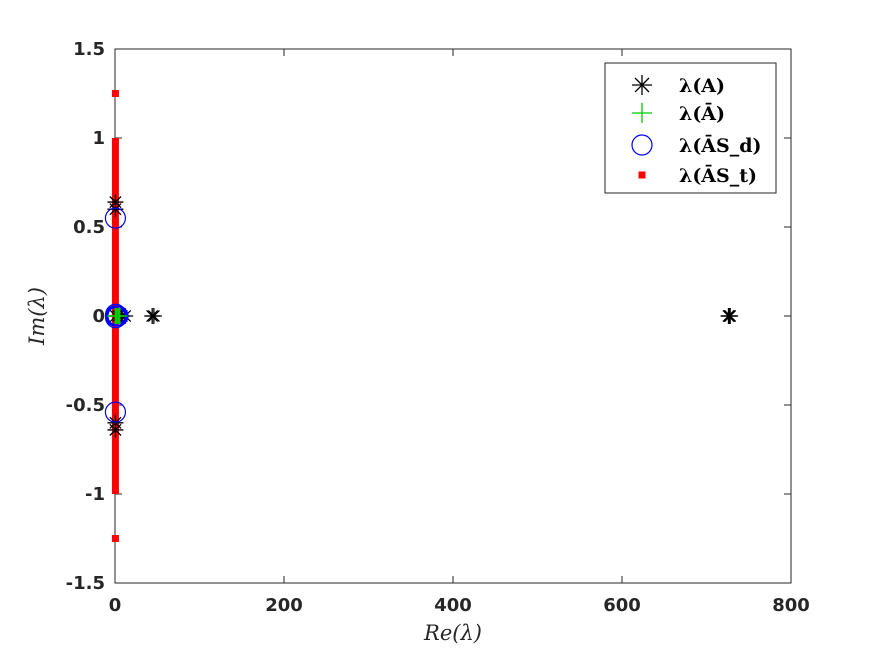 The height and width of the screenshot is (656, 875). Describe the element at coordinates (115, 605) in the screenshot. I see `x-tick-label: 0` at that location.